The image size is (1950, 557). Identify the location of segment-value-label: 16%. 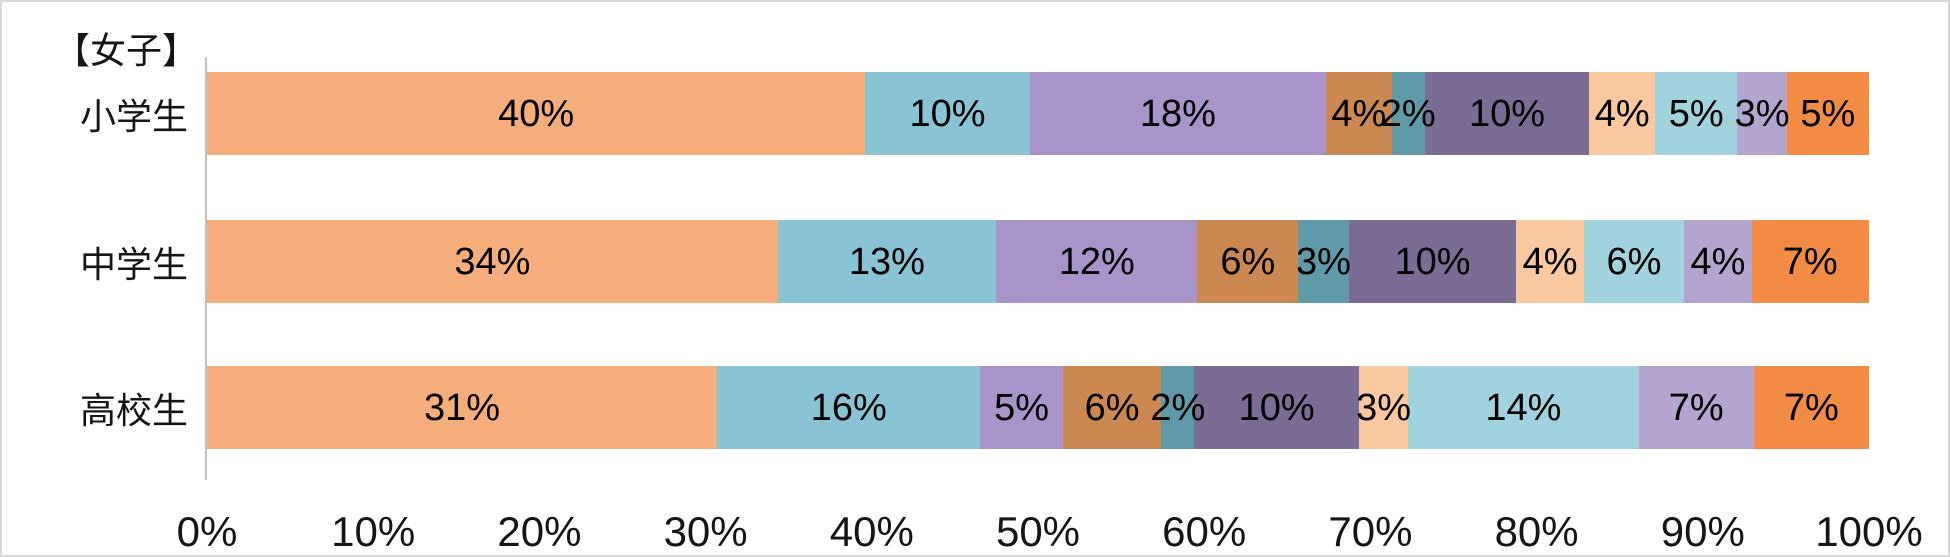
(848, 407).